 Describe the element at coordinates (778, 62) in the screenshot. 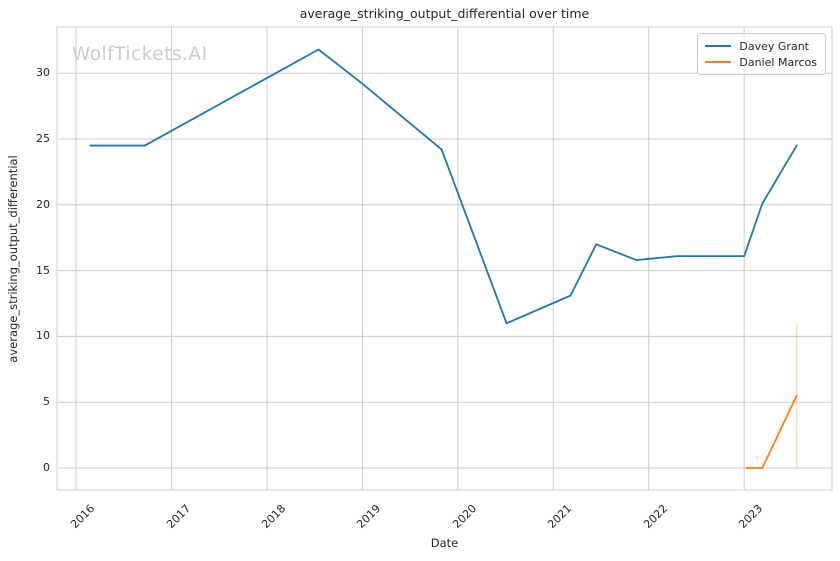

I see `legend-label: Daniel Marcos` at that location.